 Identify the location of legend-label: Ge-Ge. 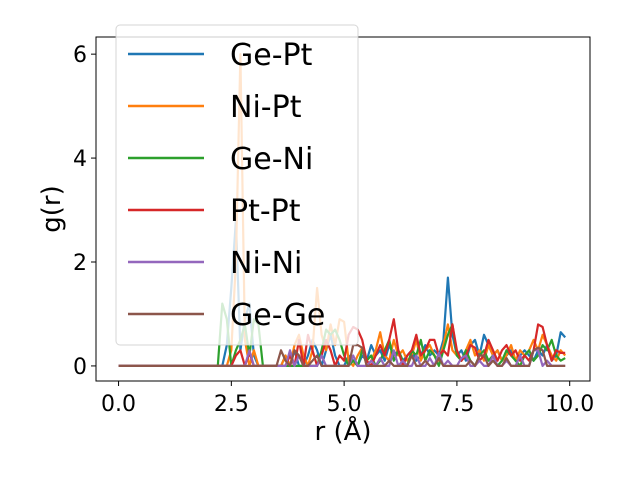
(277, 315).